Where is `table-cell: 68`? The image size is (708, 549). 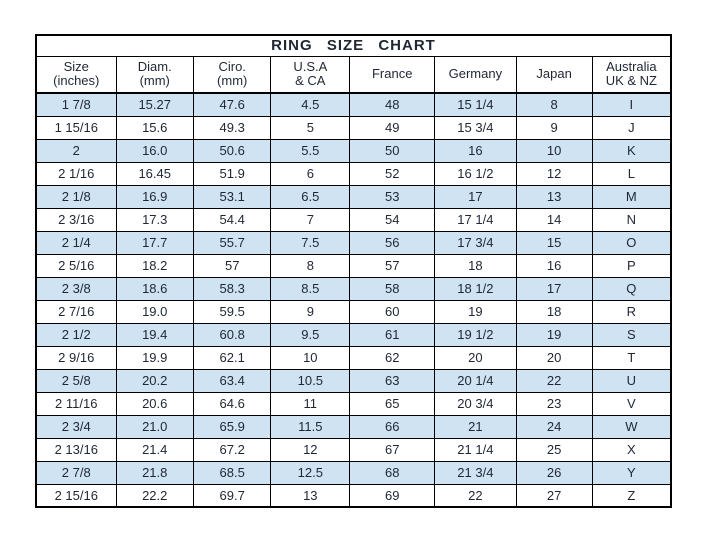
table-cell: 68 is located at coordinates (392, 472).